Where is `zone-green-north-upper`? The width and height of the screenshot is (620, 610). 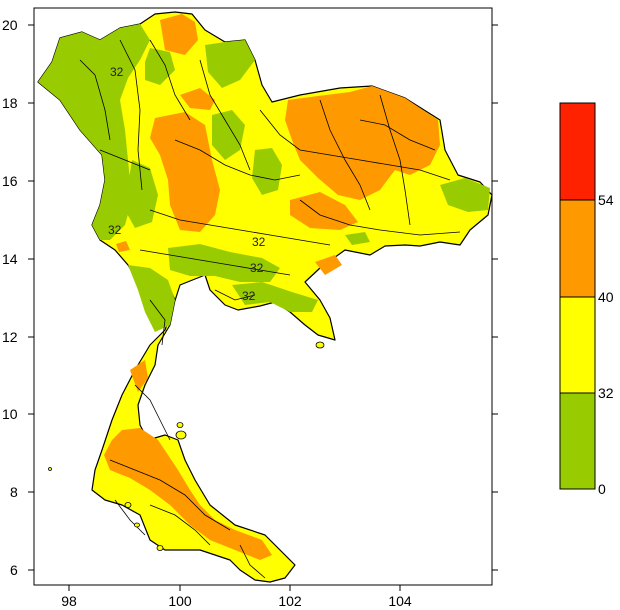
zone-green-north-upper is located at coordinates (160, 66).